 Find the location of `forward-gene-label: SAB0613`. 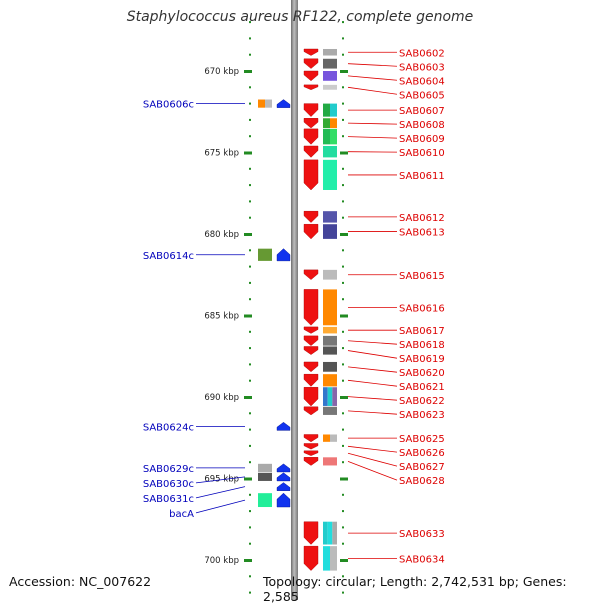

forward-gene-label: SAB0613 is located at coordinates (422, 233).